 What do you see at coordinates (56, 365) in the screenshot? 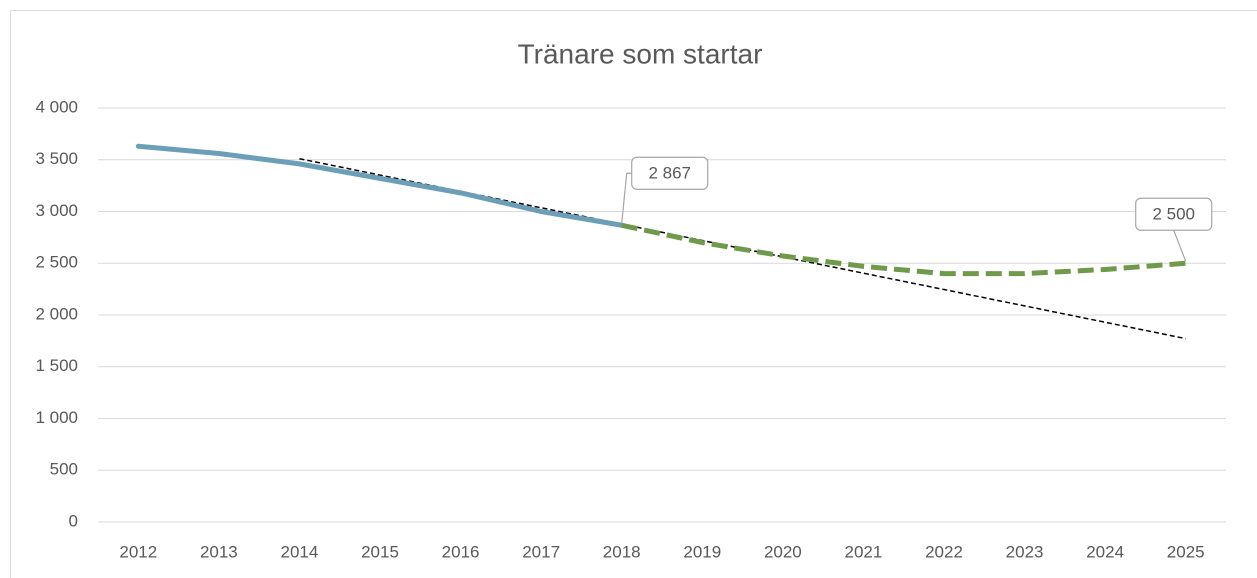
I see `y-tick-label: 1 500` at bounding box center [56, 365].